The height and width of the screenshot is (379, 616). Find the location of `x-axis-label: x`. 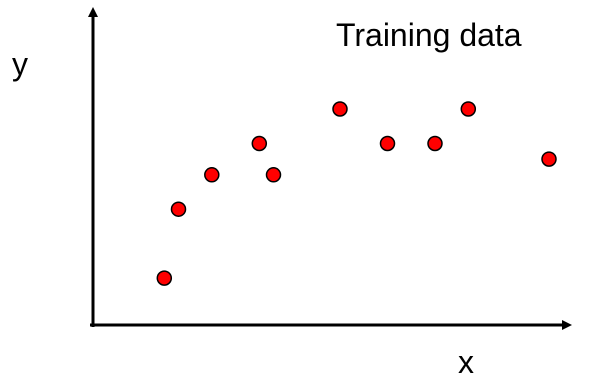

x-axis-label: x is located at coordinates (466, 361).